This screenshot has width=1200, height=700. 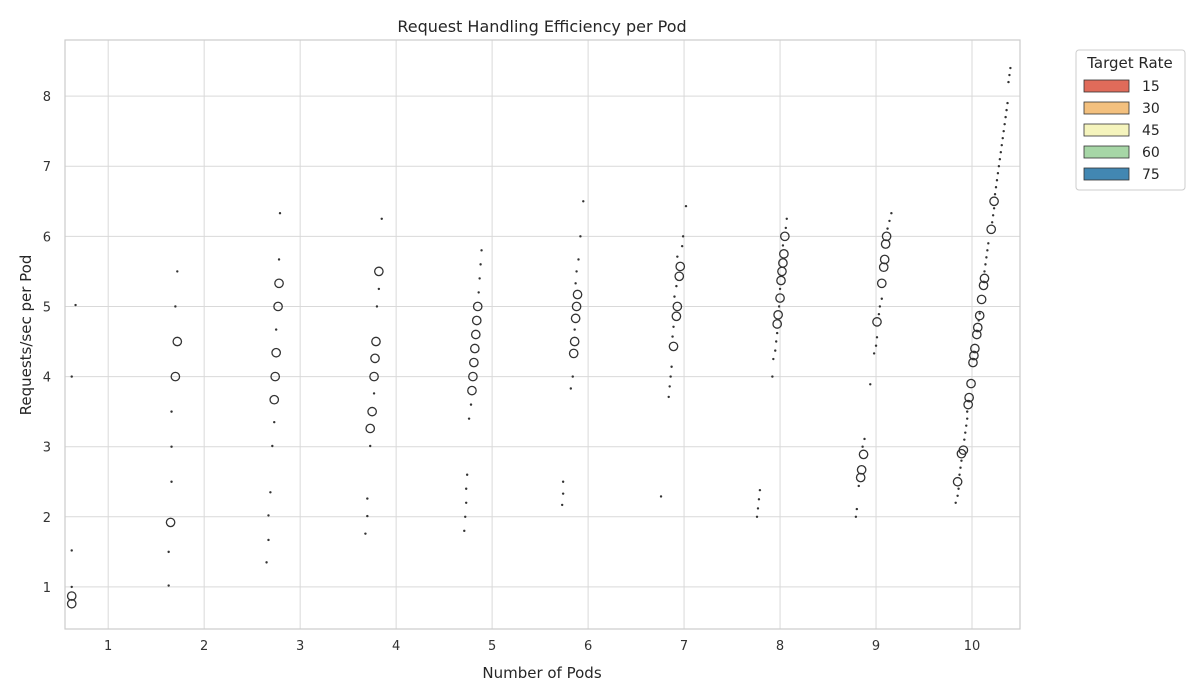 I want to click on legend-label: 60, so click(x=1151, y=153).